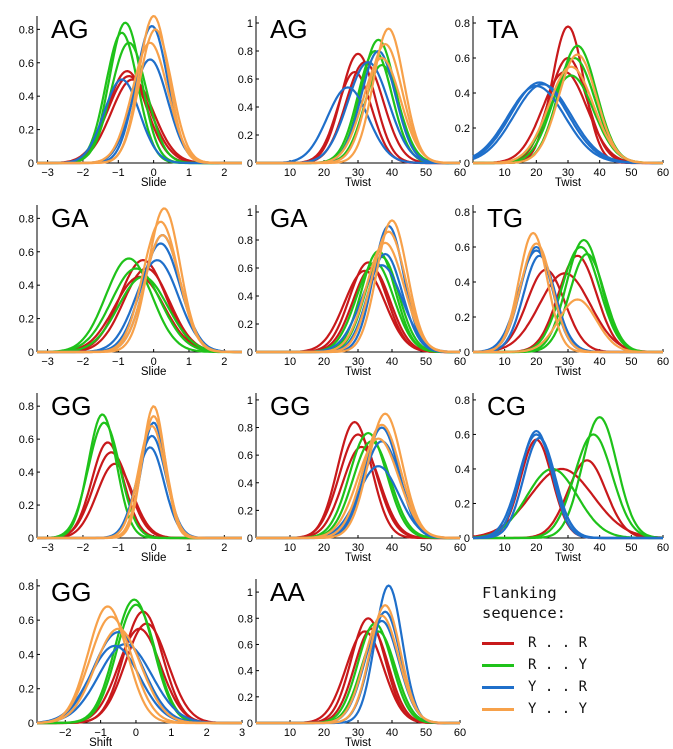 The width and height of the screenshot is (673, 749). What do you see at coordinates (101, 743) in the screenshot?
I see `x-axis-label: Shift` at bounding box center [101, 743].